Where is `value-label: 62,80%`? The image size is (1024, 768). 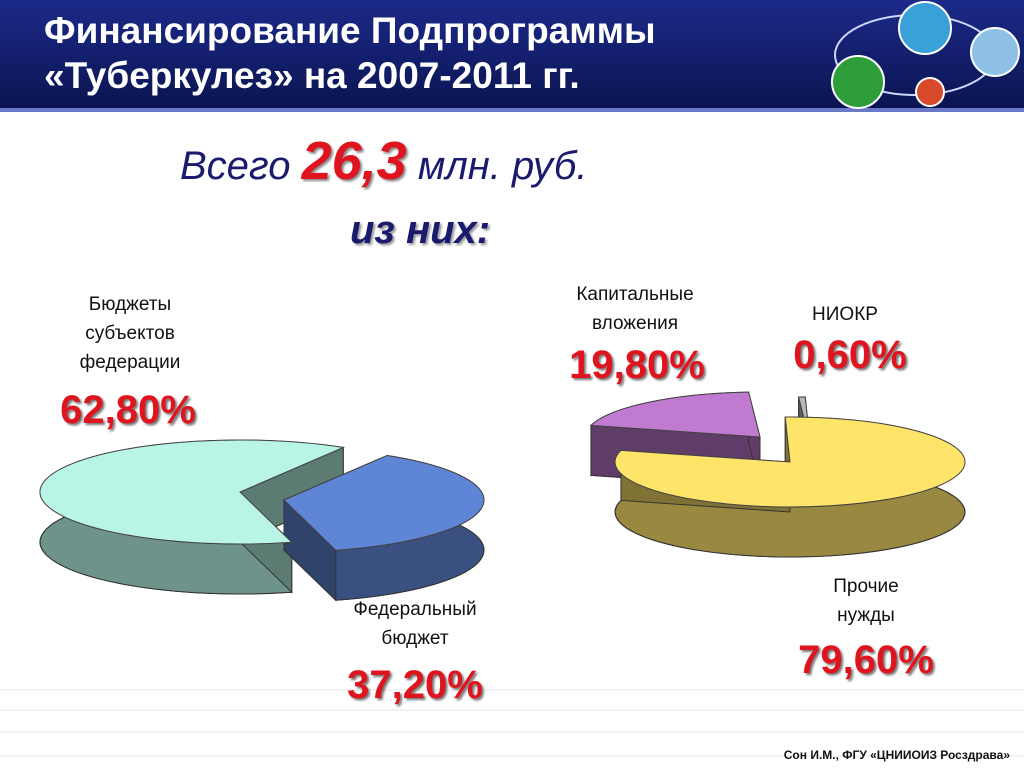 value-label: 62,80% is located at coordinates (128, 410).